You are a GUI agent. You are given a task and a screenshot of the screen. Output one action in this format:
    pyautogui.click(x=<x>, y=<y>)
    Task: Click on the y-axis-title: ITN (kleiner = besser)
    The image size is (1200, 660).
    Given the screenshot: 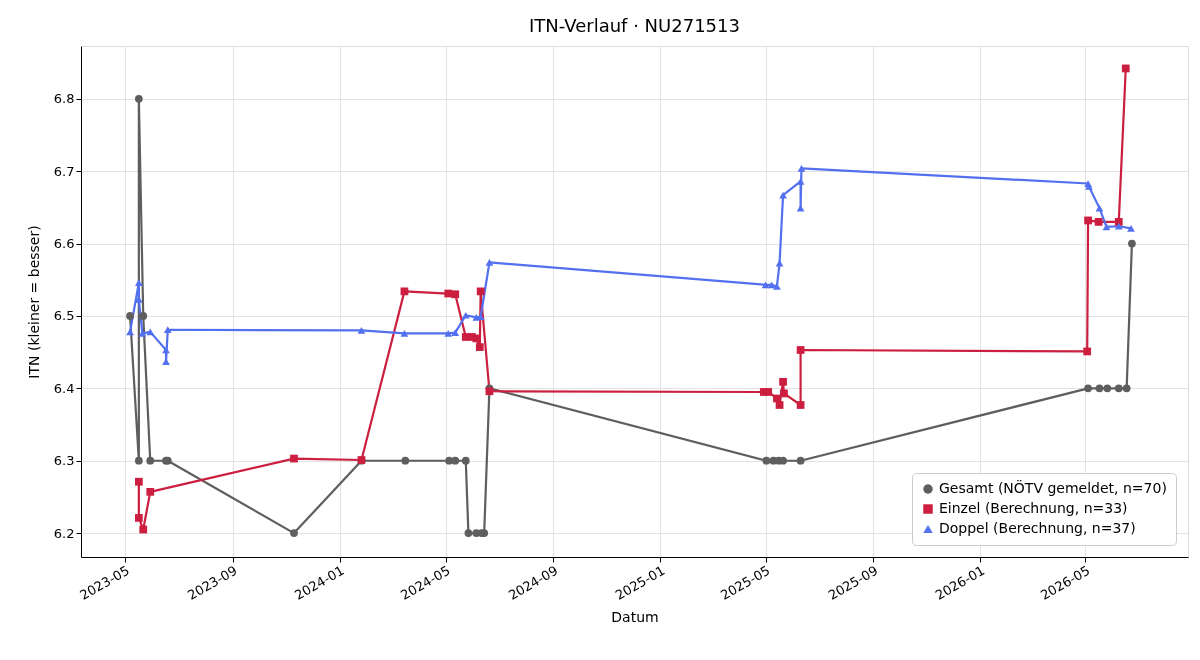 What is the action you would take?
    pyautogui.click(x=33, y=302)
    